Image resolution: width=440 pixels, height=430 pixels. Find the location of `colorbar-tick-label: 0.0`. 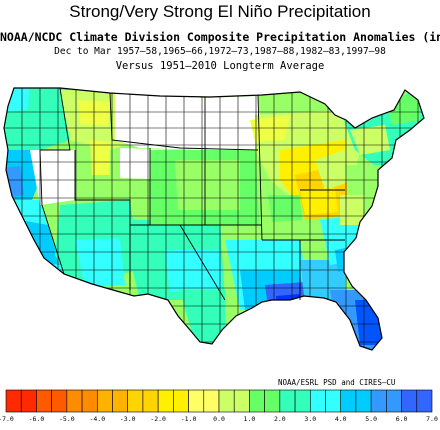

colorbar-tick-label: 0.0 is located at coordinates (219, 419).